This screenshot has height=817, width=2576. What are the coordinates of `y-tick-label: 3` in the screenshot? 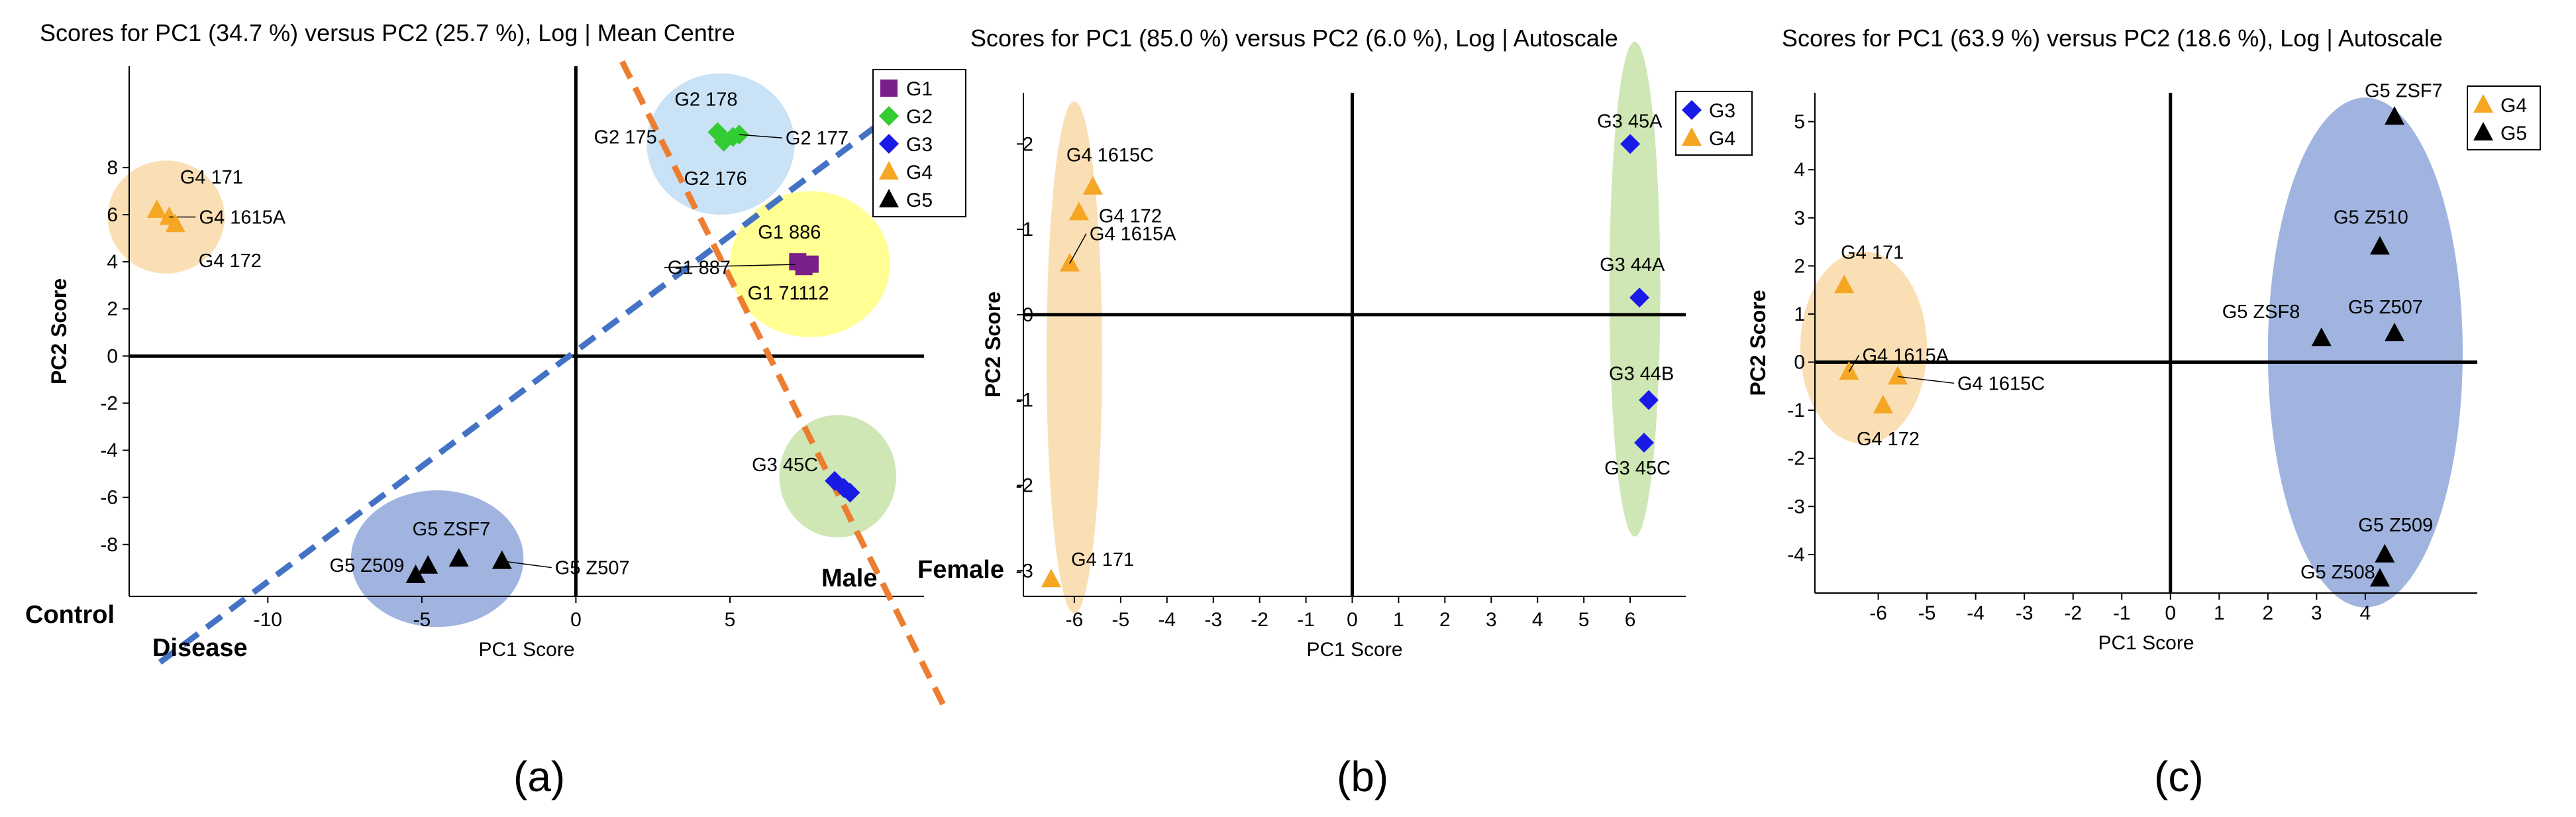 It's located at (1799, 218).